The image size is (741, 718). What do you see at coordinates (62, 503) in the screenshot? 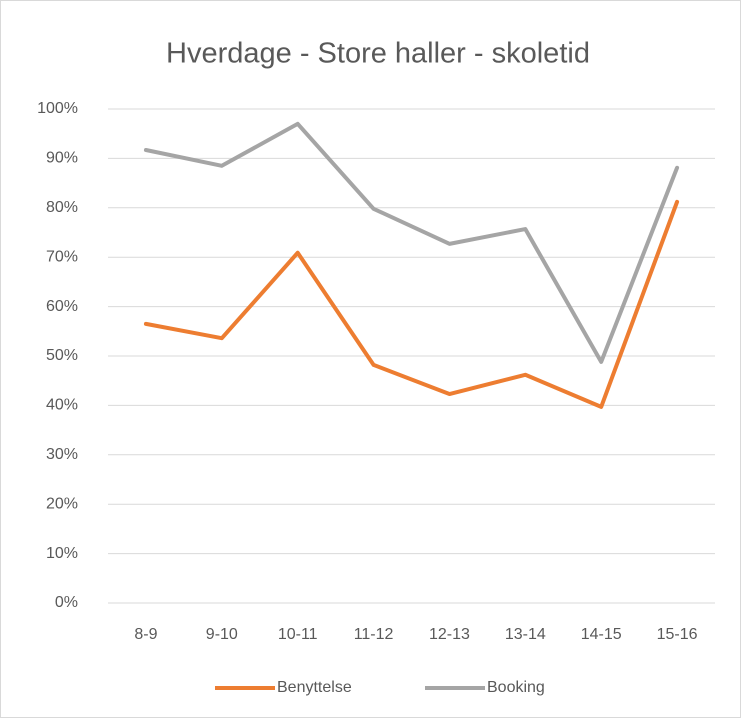
I see `y-tick-label: 20%` at bounding box center [62, 503].